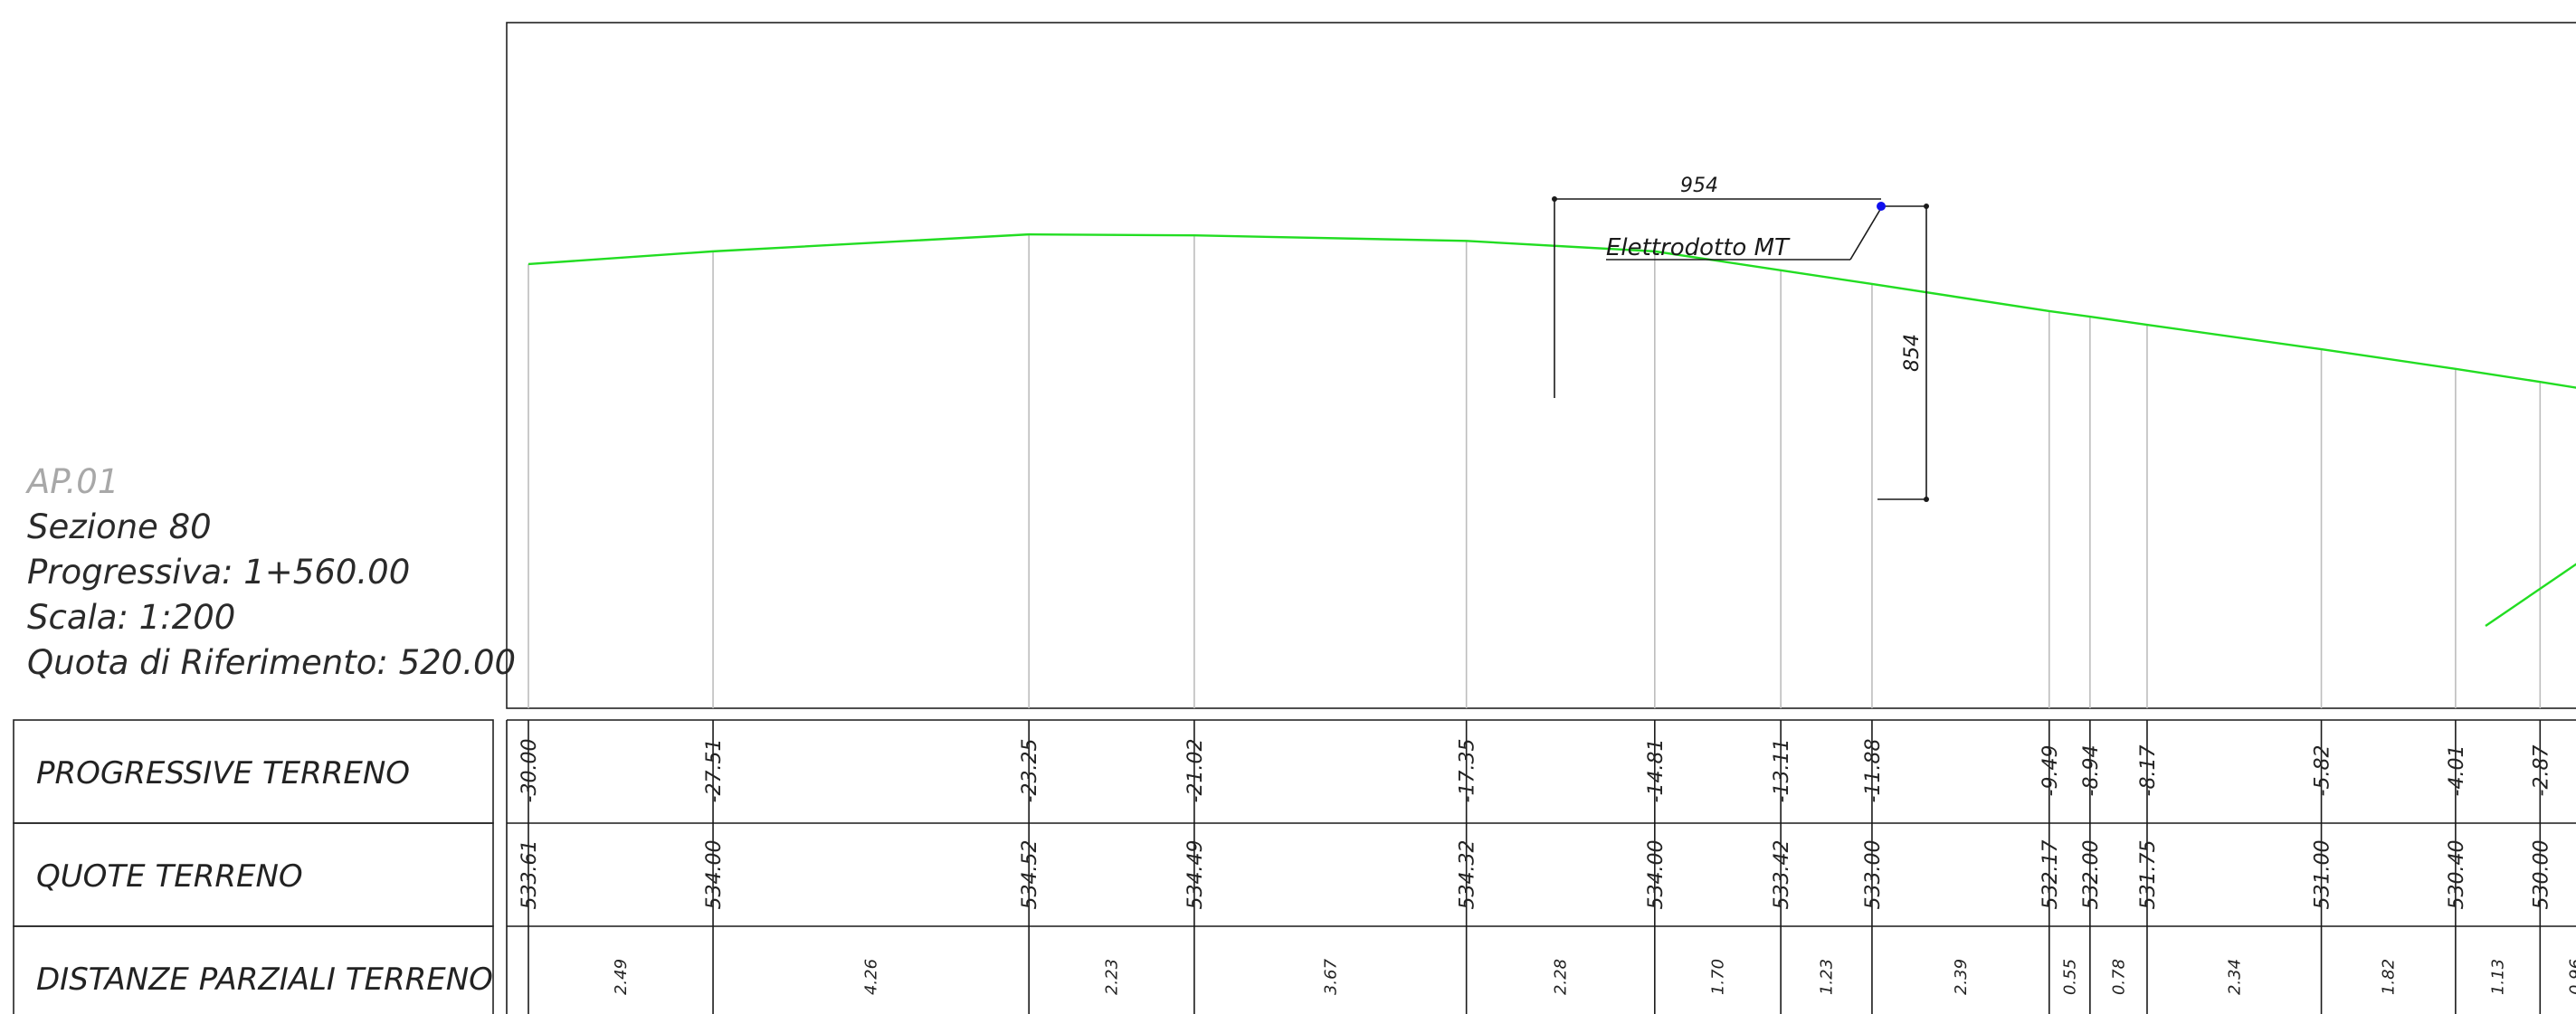 The width and height of the screenshot is (2576, 1014). What do you see at coordinates (1961, 977) in the screenshot?
I see `distance-label: 2.39` at bounding box center [1961, 977].